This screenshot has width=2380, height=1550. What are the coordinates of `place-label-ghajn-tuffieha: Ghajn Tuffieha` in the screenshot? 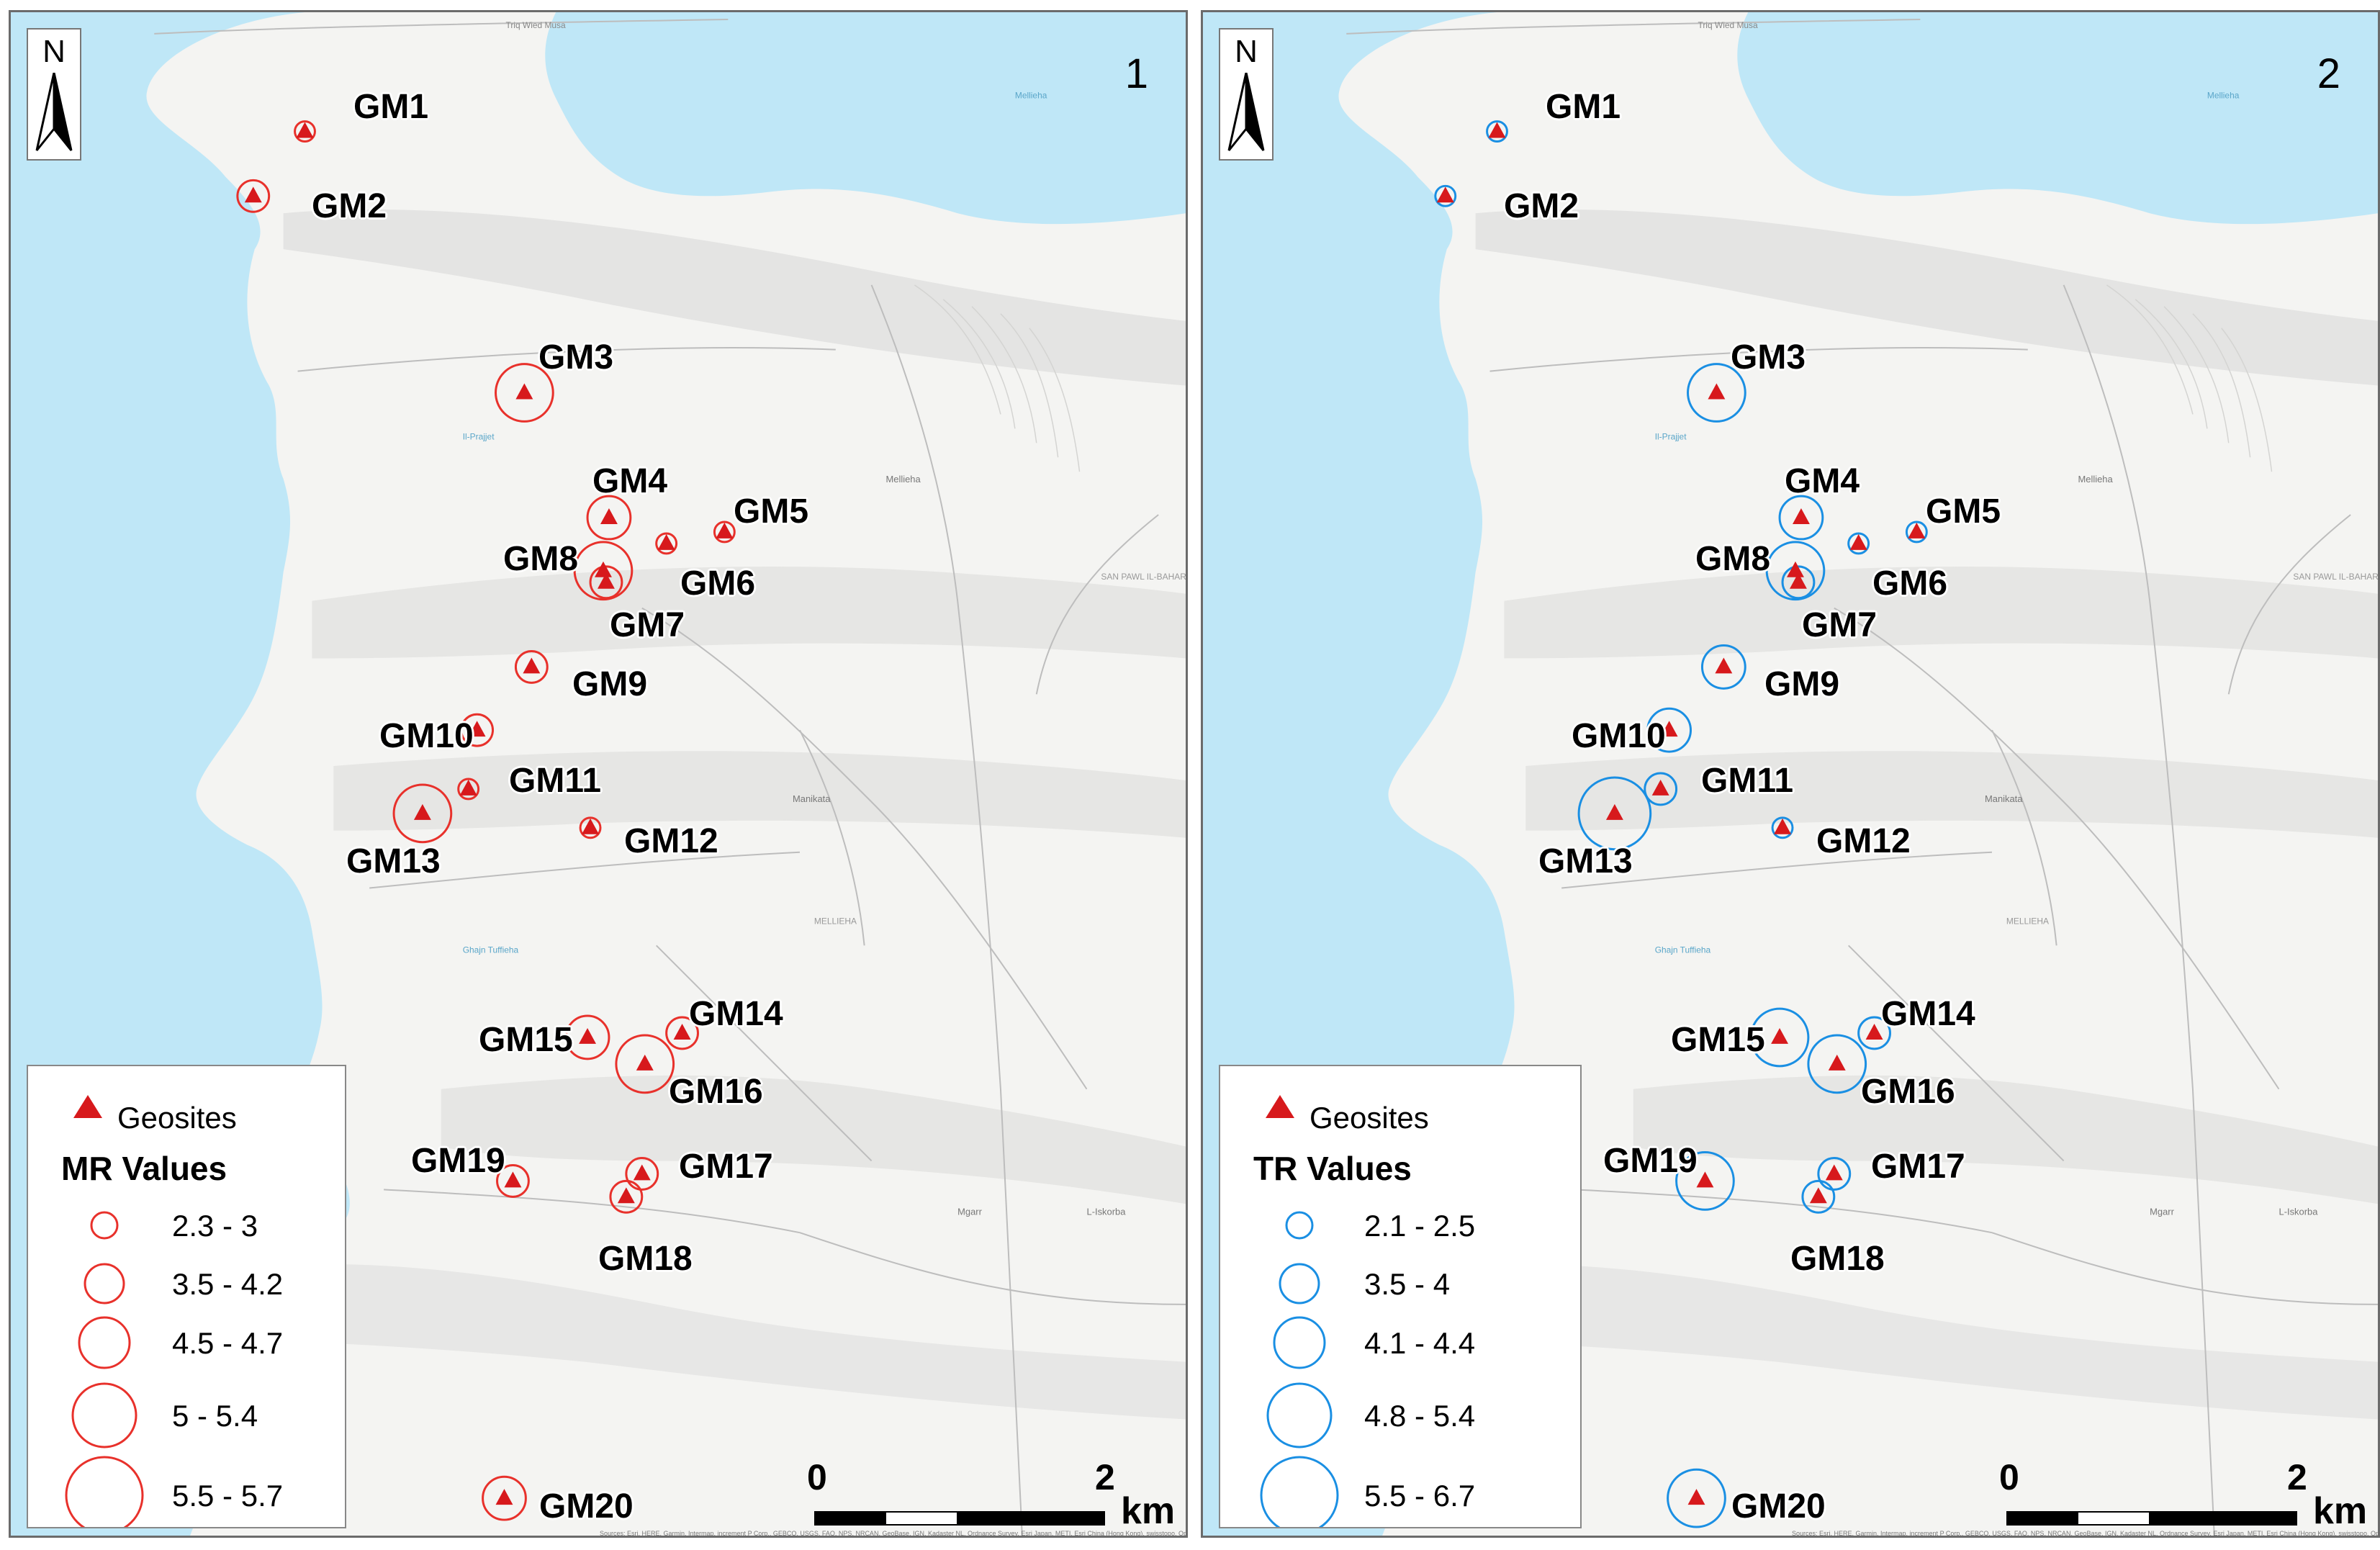 It's located at (1683, 950).